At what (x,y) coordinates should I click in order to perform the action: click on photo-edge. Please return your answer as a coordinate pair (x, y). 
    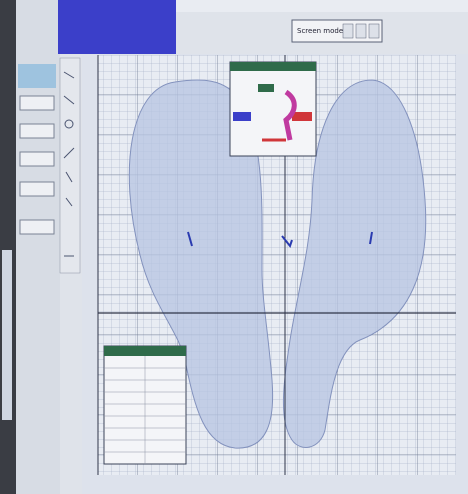
    Looking at the image, I should click on (7, 335).